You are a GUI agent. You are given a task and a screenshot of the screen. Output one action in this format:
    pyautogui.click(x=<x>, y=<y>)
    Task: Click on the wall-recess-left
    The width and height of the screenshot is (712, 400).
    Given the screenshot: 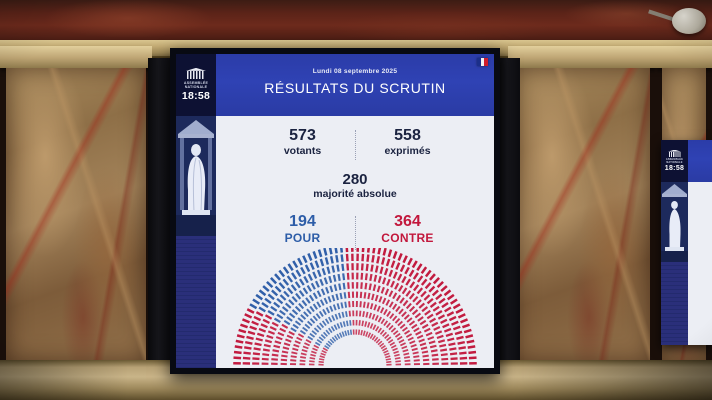 What is the action you would take?
    pyautogui.click(x=161, y=209)
    